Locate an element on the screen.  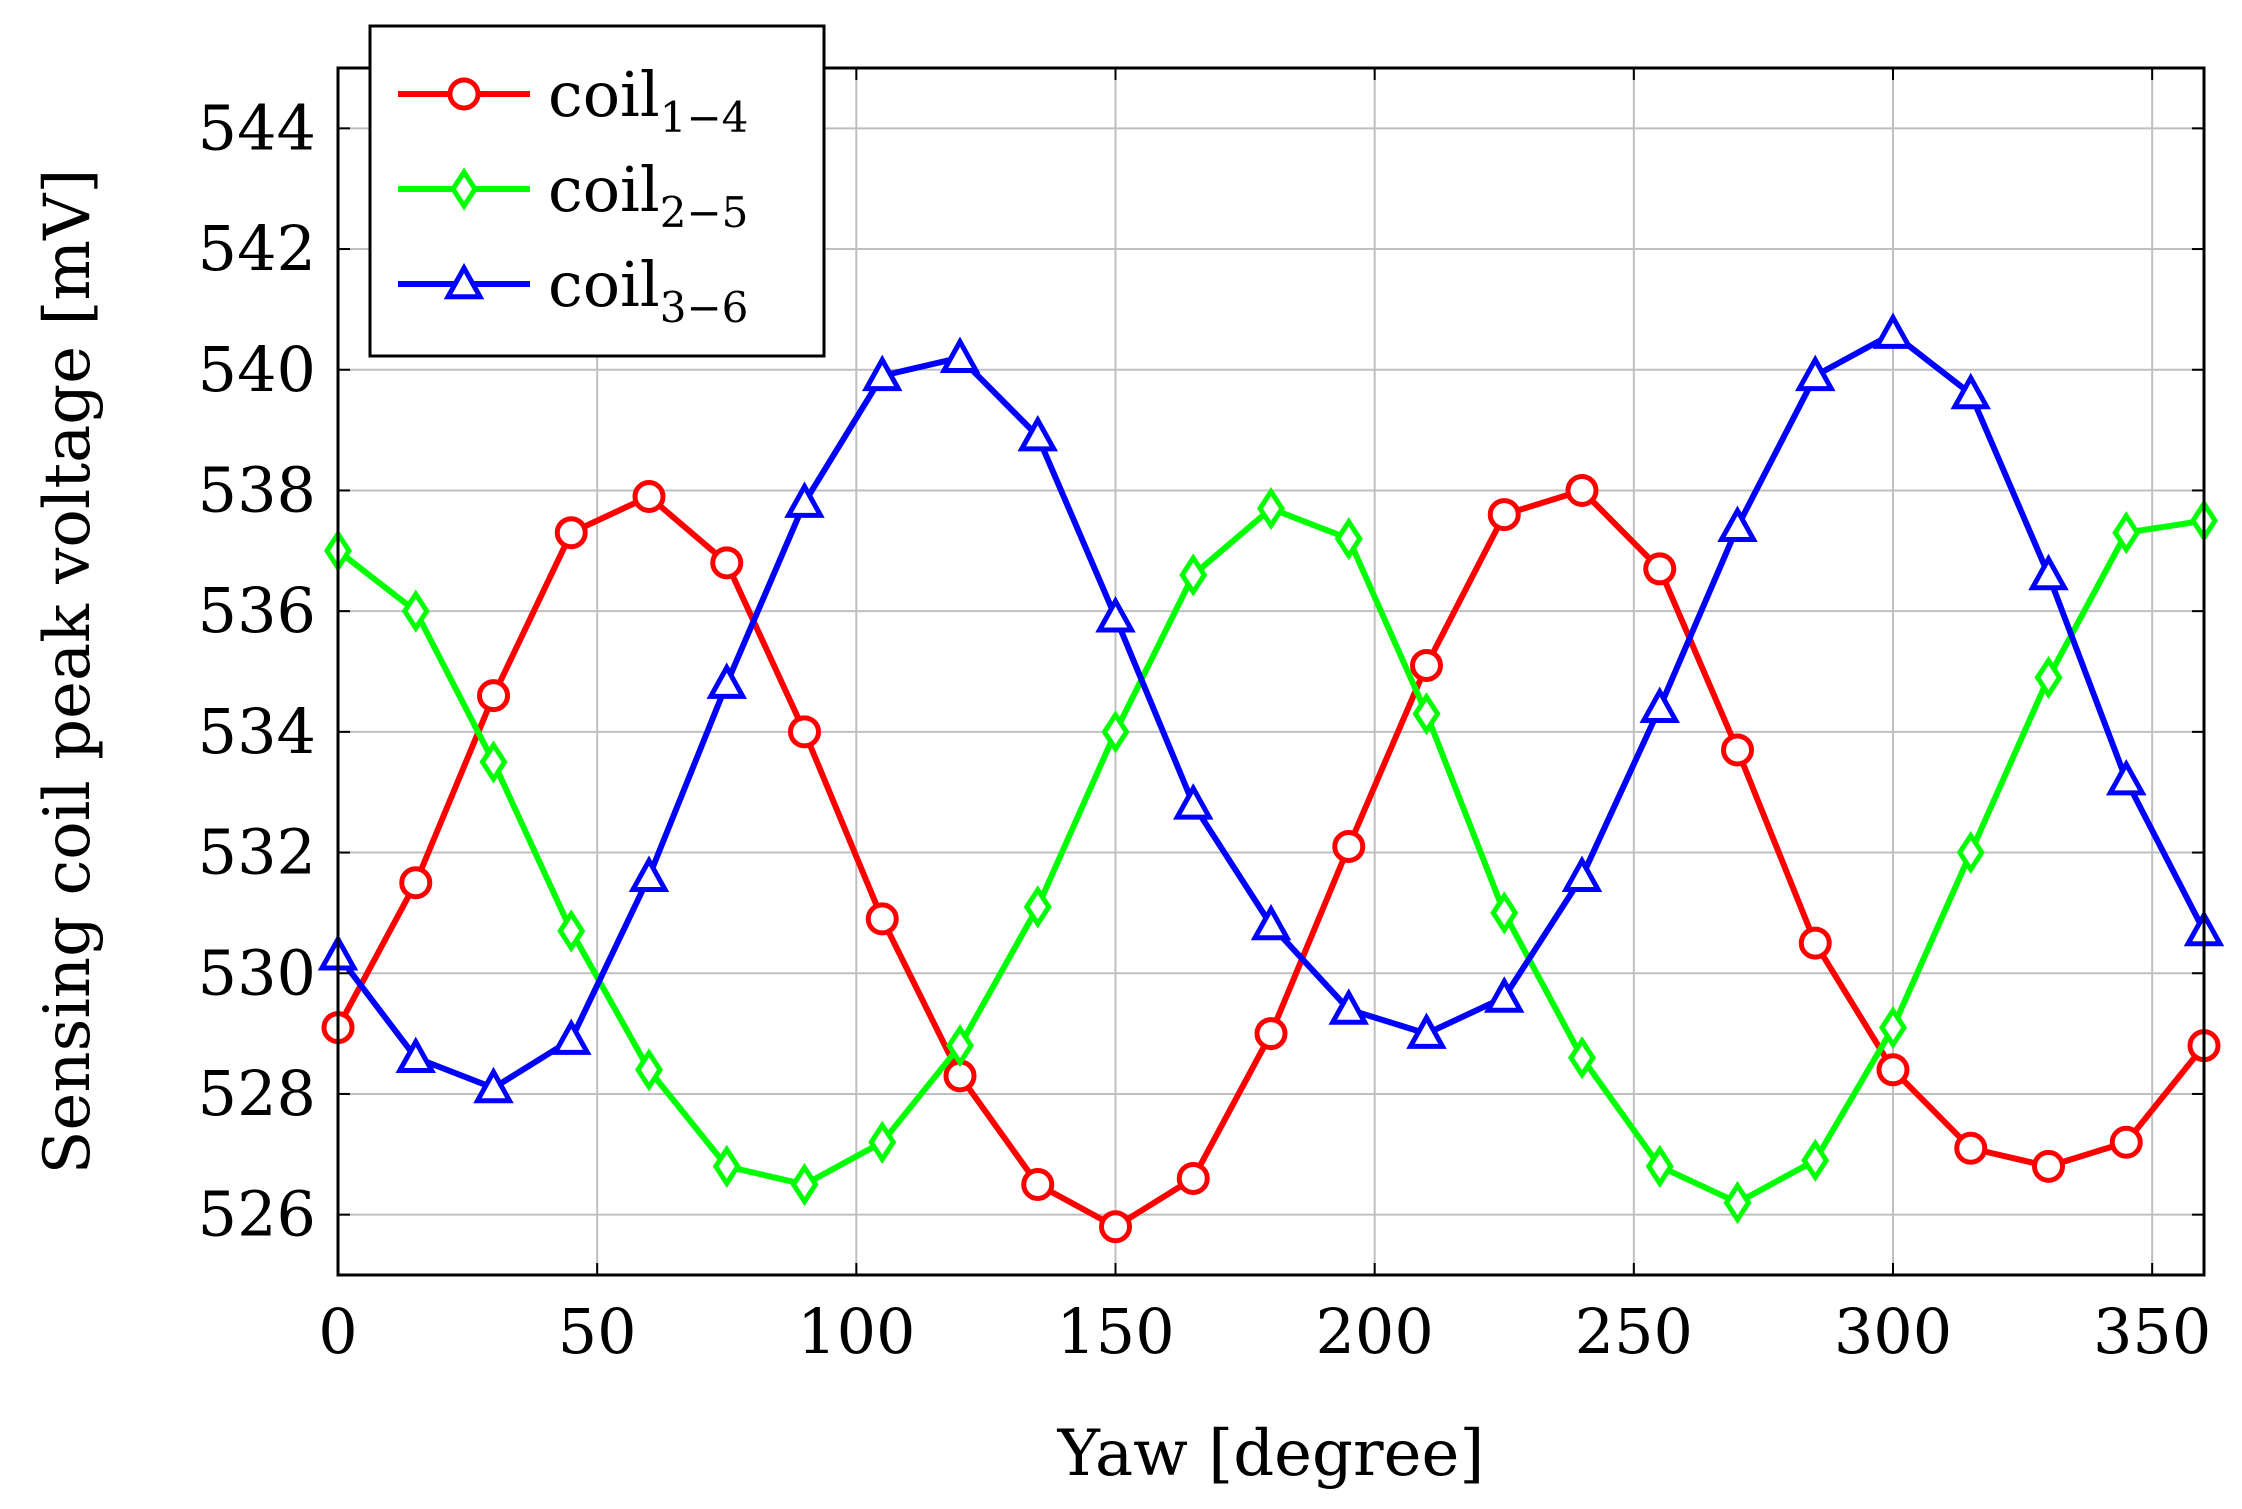
y-tick-label: 526 is located at coordinates (257, 1214).